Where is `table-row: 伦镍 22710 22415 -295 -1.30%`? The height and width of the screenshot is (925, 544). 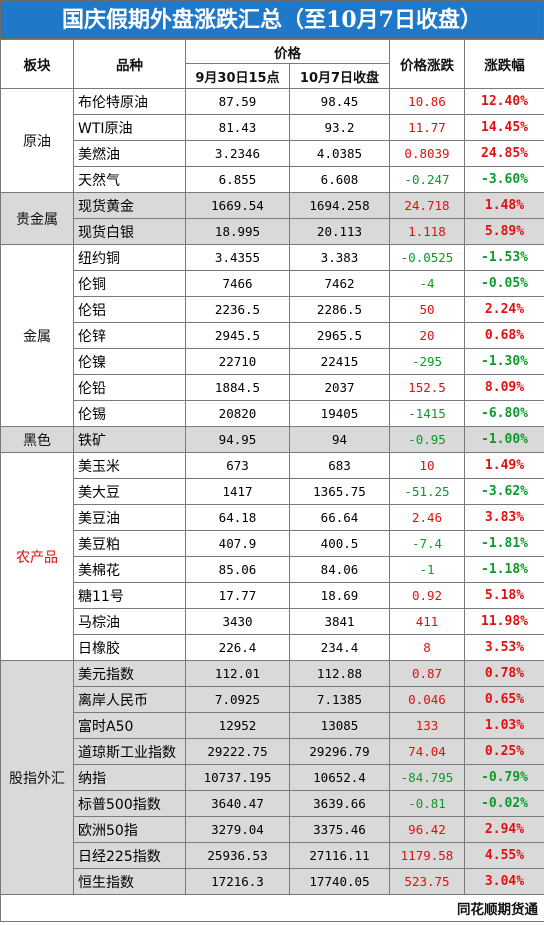
table-row: 伦镍 22710 22415 -295 -1.30% is located at coordinates (272, 361).